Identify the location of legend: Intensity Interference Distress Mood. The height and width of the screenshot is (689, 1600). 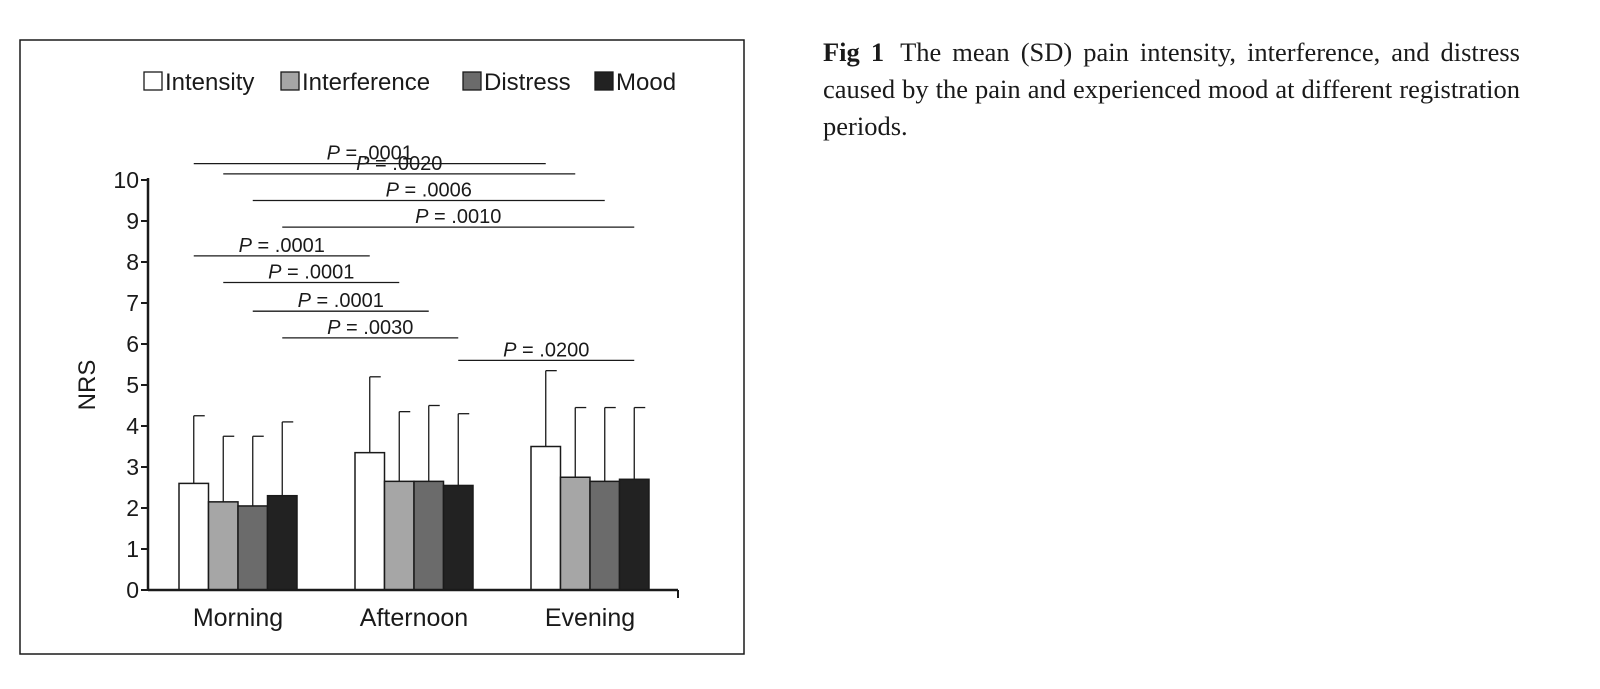
(409, 82).